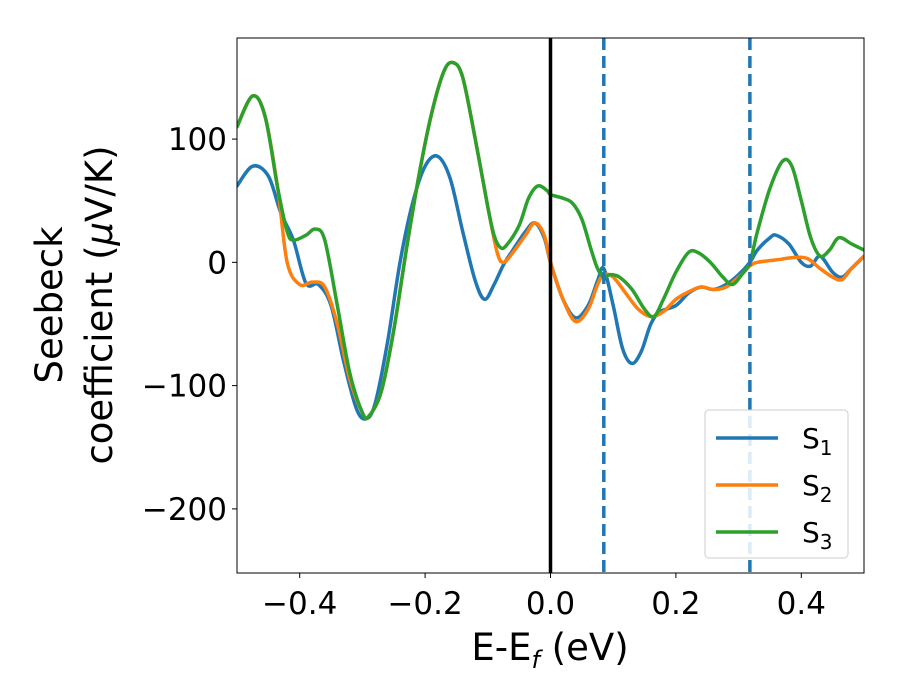 The width and height of the screenshot is (900, 700). Describe the element at coordinates (817, 535) in the screenshot. I see `legend-label-s3: S3` at that location.